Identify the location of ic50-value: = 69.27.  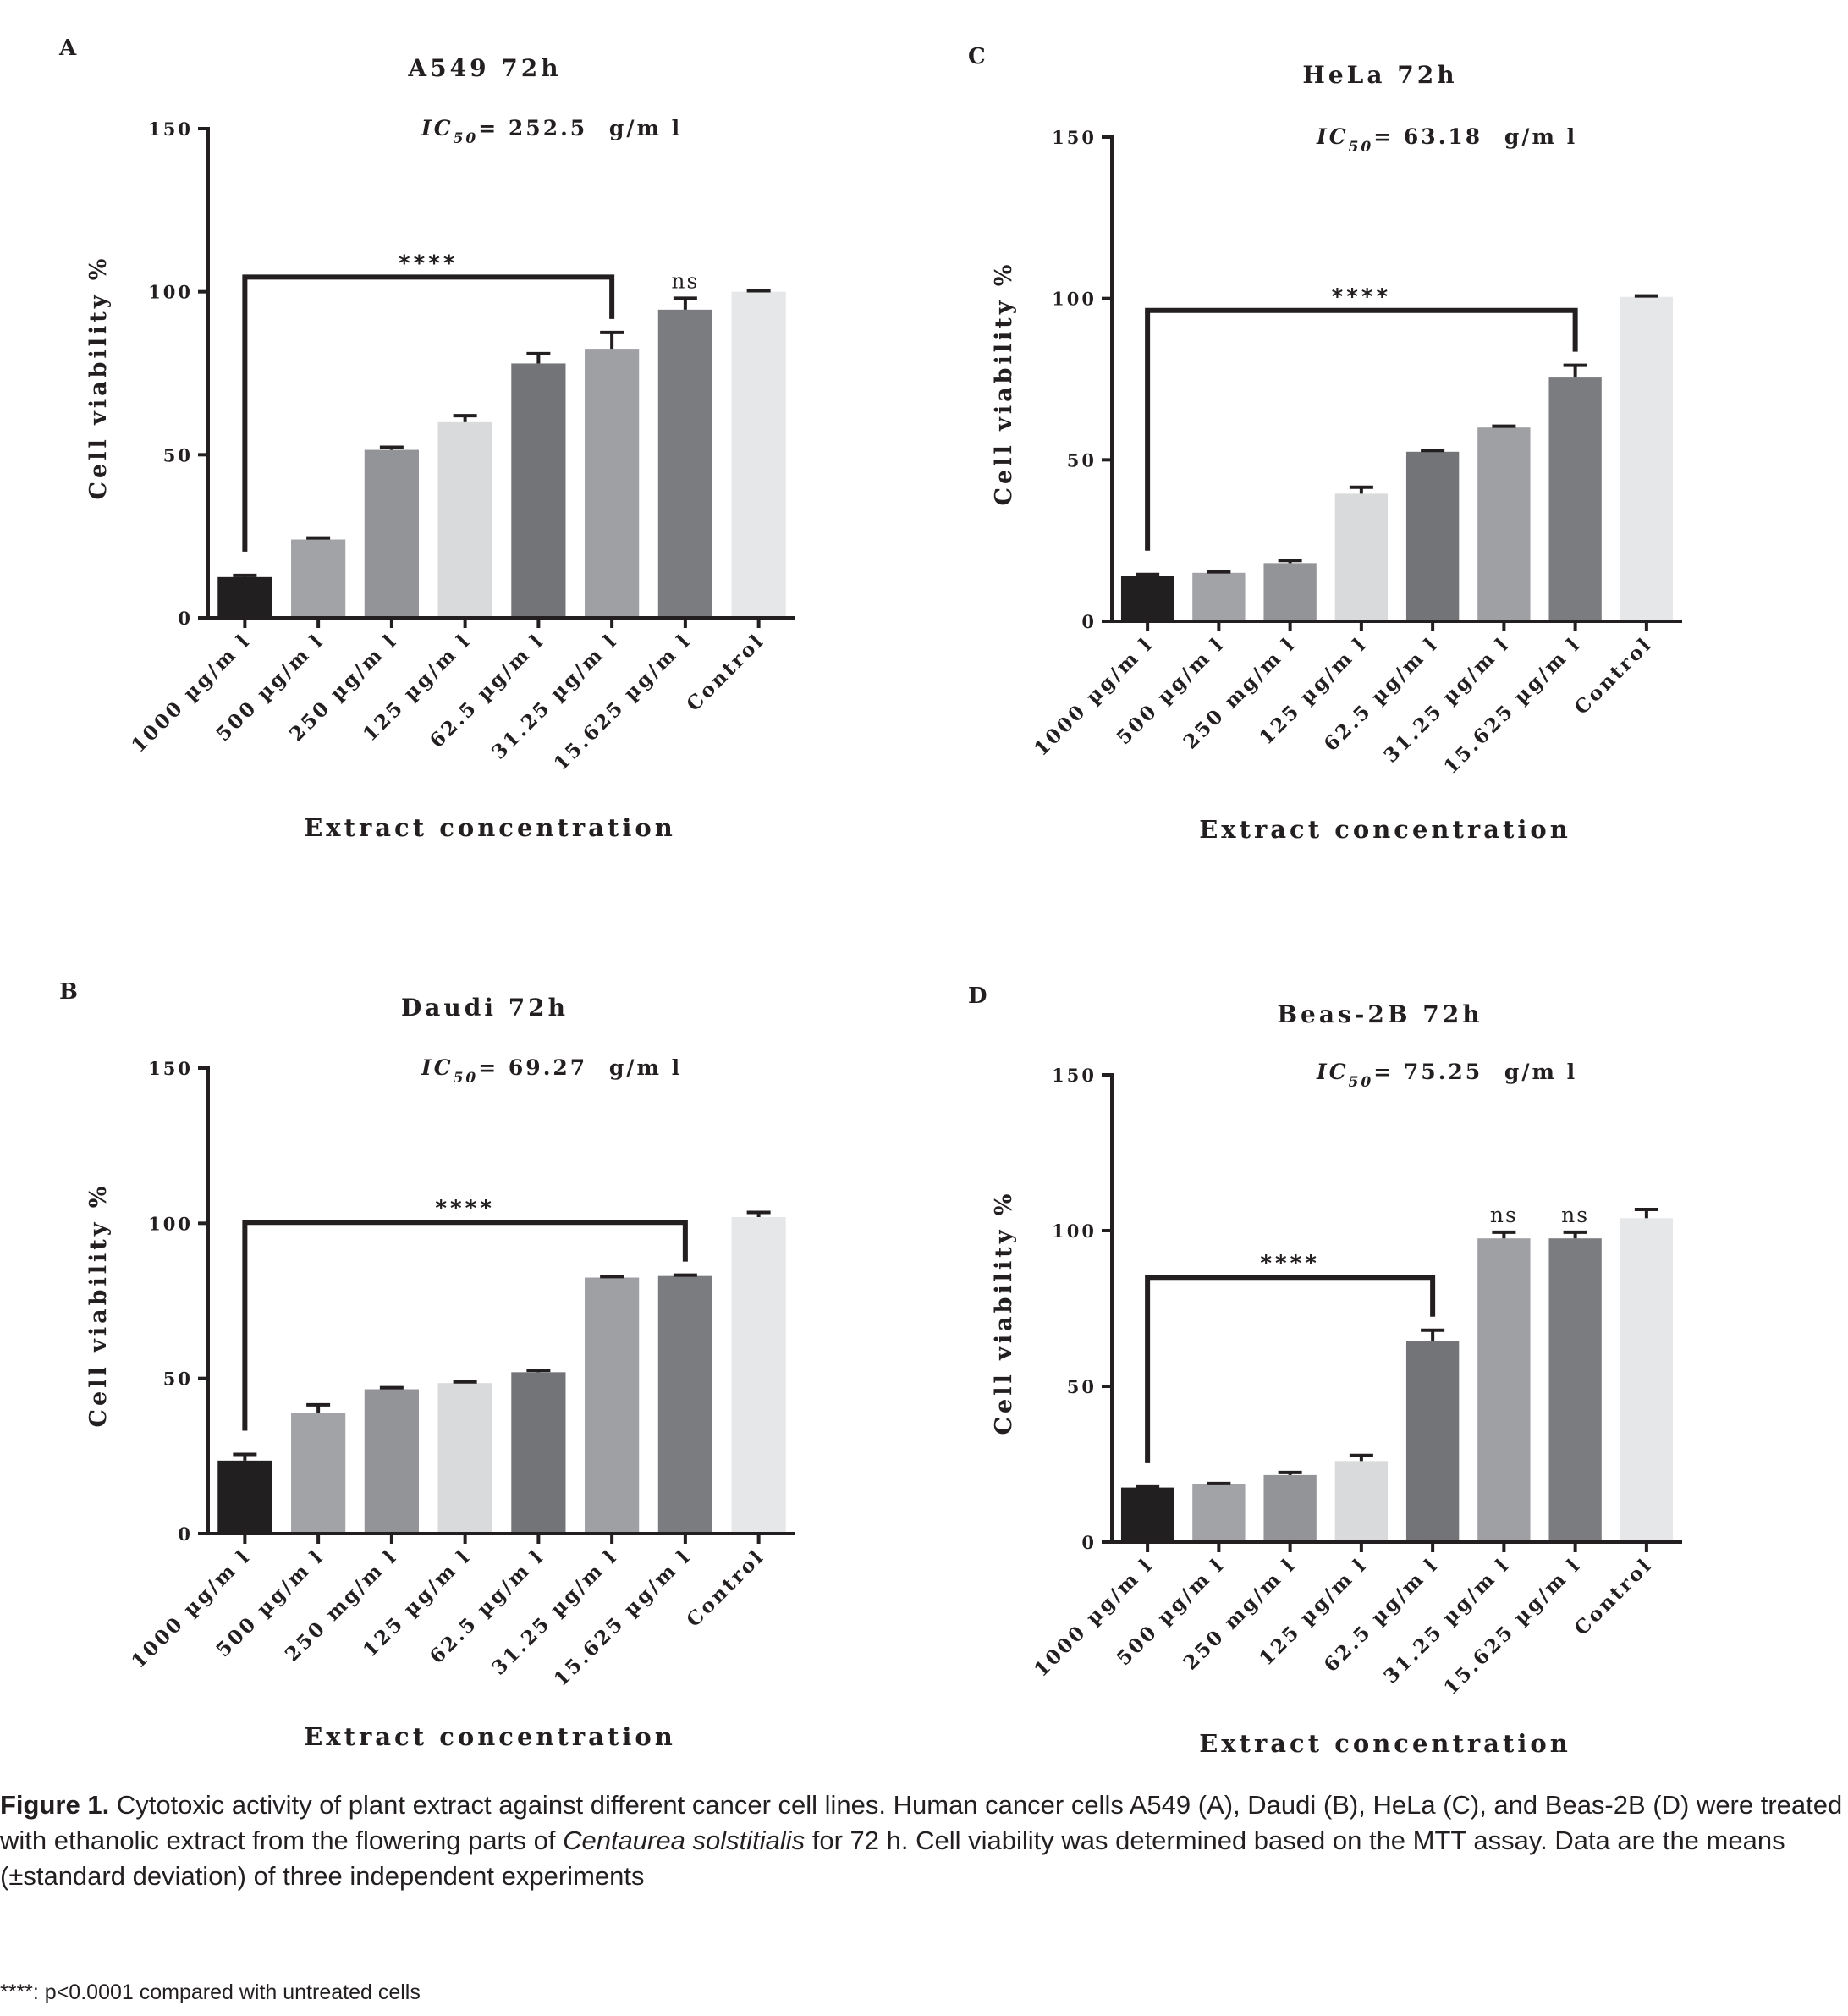
(537, 1067).